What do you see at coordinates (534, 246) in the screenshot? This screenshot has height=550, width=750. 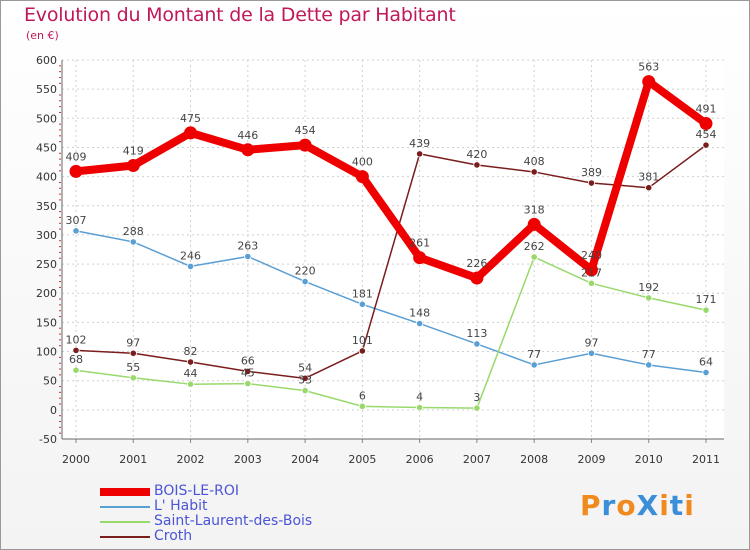 I see `data-label-saint-laurent-des-bois: 262` at bounding box center [534, 246].